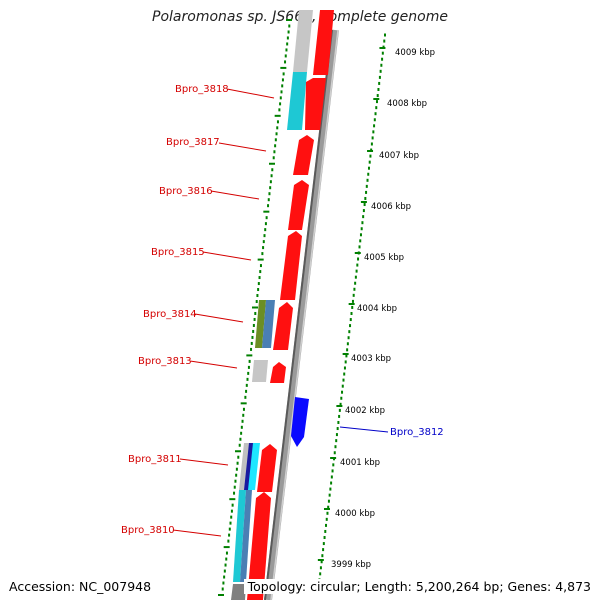 This screenshot has width=600, height=600. I want to click on scale-tick-label: 4009 kbp, so click(415, 53).